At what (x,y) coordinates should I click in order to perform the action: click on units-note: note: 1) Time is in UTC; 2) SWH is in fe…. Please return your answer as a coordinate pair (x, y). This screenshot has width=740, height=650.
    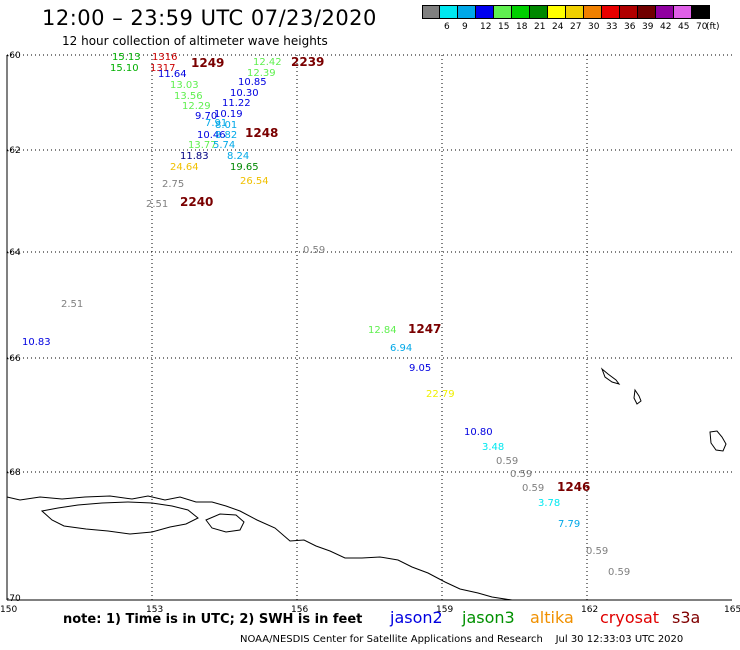
    Looking at the image, I should click on (213, 619).